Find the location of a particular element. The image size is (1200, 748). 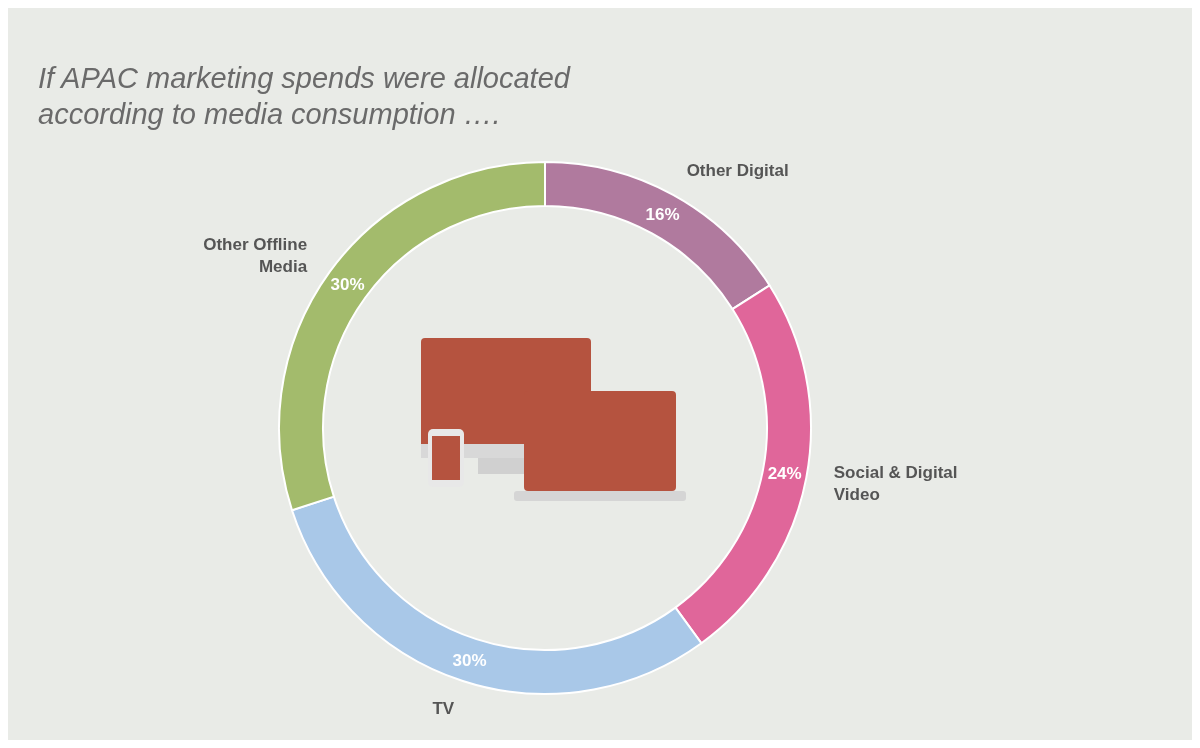

slice-label: Other Offline Media is located at coordinates (255, 255).